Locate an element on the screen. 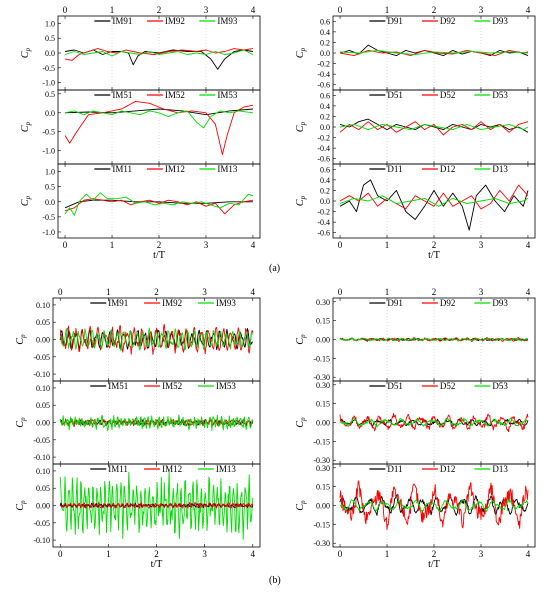  y-tick-label: -0.2 is located at coordinates (323, 212).